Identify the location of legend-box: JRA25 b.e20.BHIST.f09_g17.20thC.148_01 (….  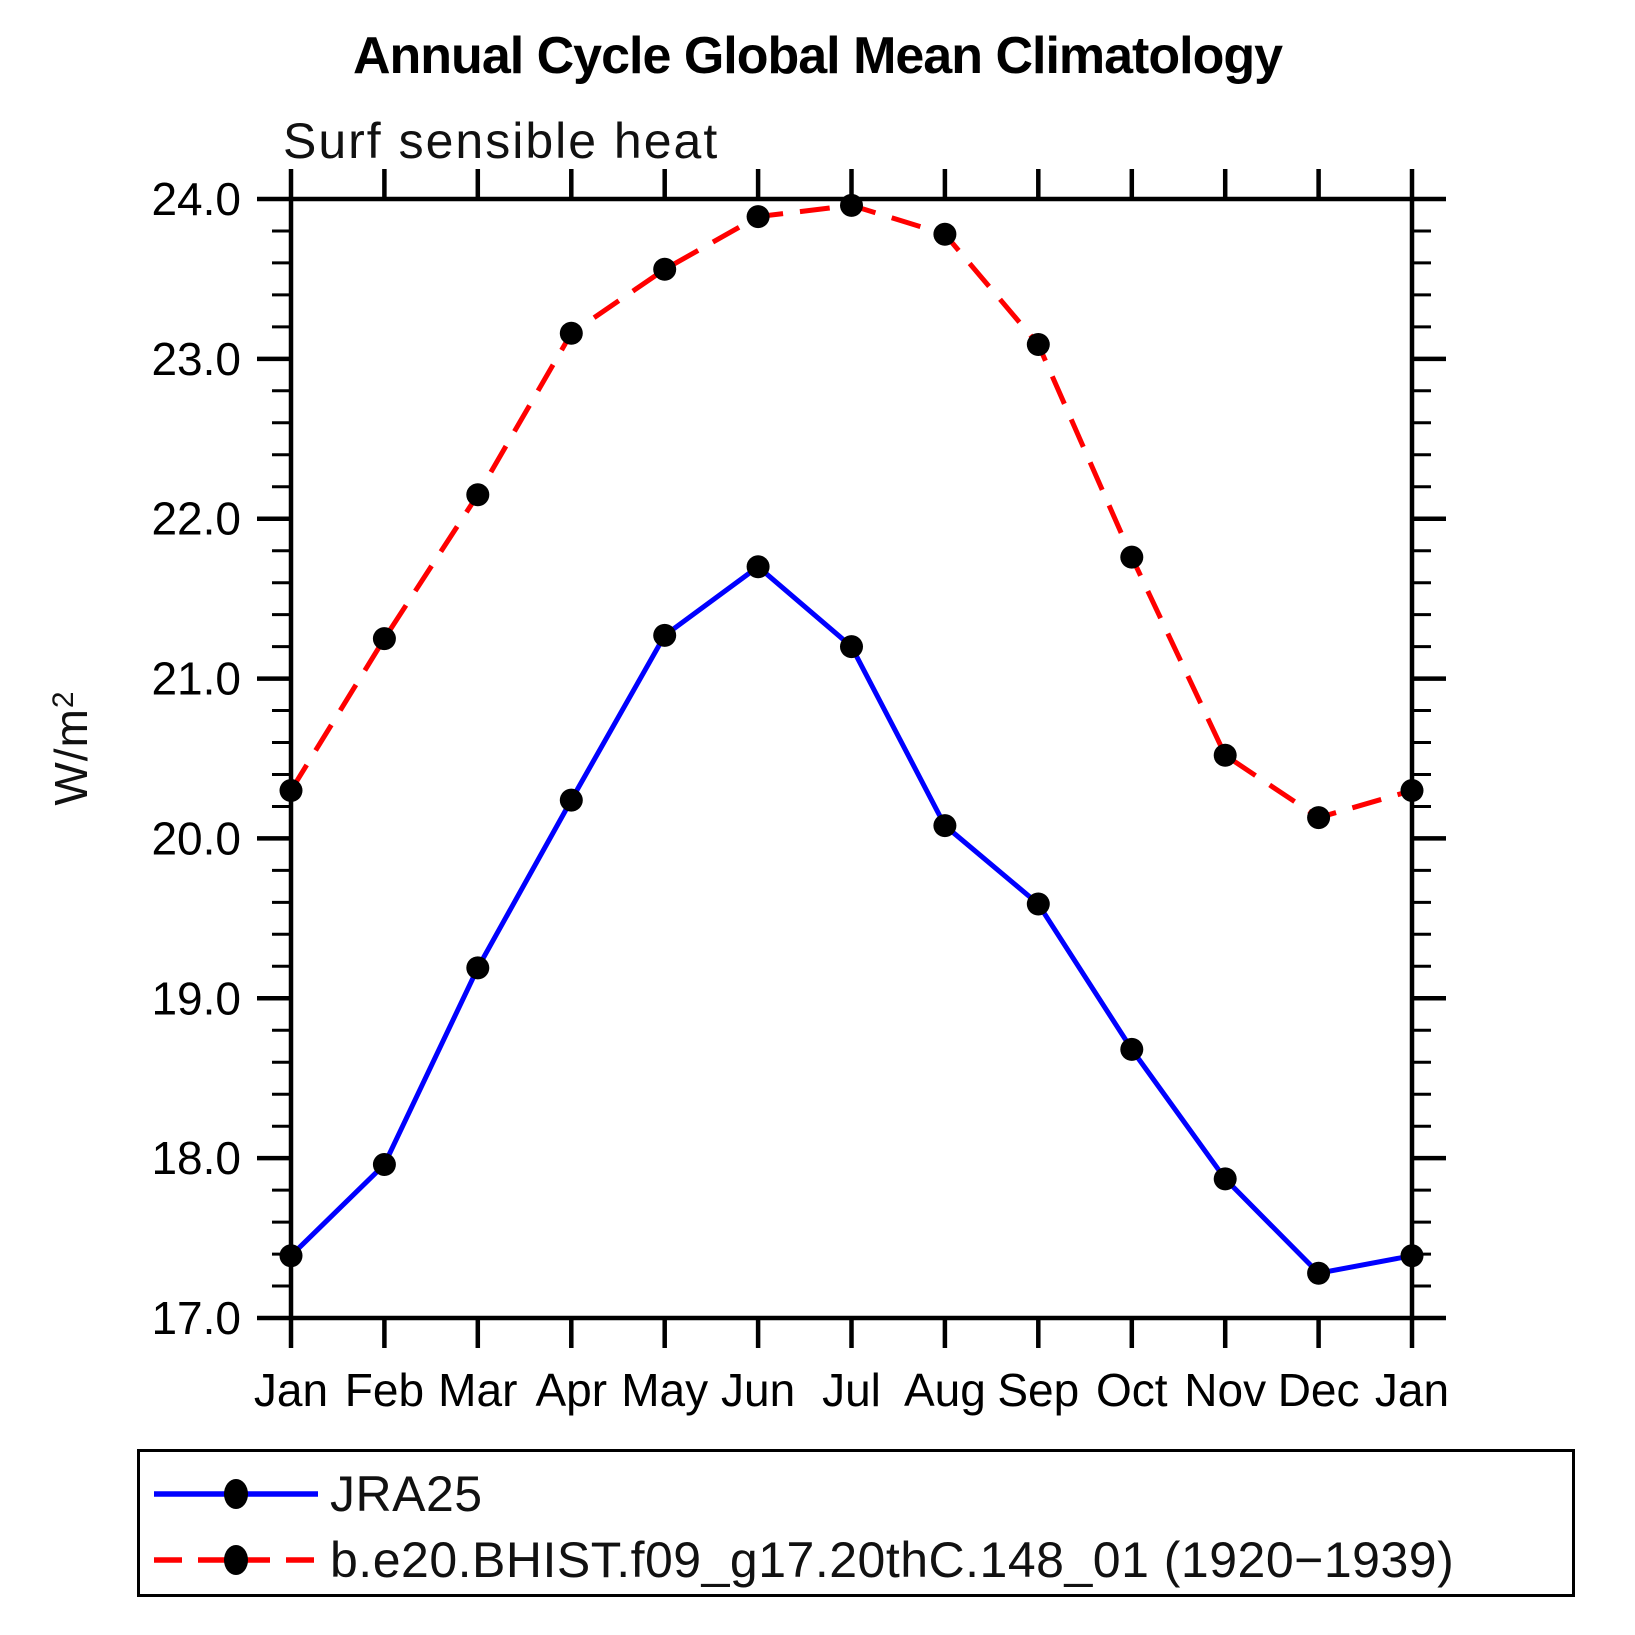
(856, 1523).